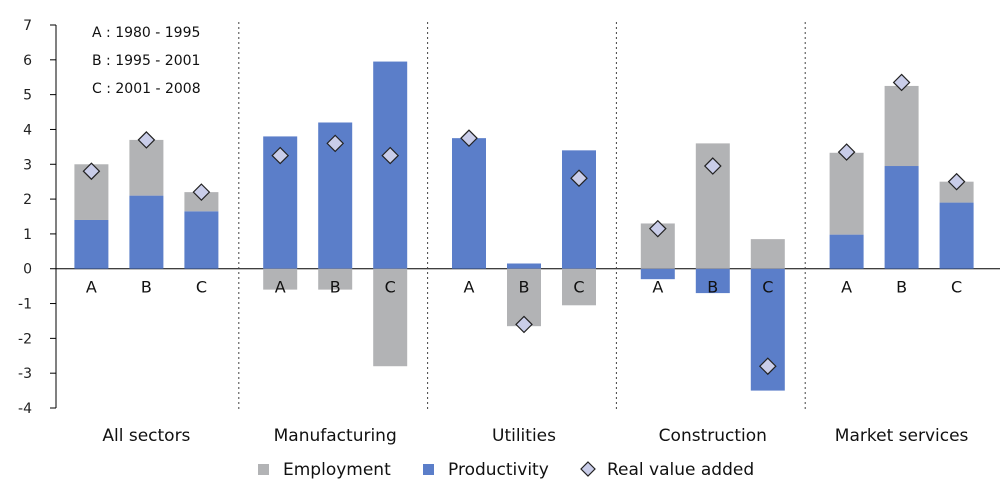 This screenshot has height=484, width=1005. I want to click on y-tick-label: 0, so click(27, 270).